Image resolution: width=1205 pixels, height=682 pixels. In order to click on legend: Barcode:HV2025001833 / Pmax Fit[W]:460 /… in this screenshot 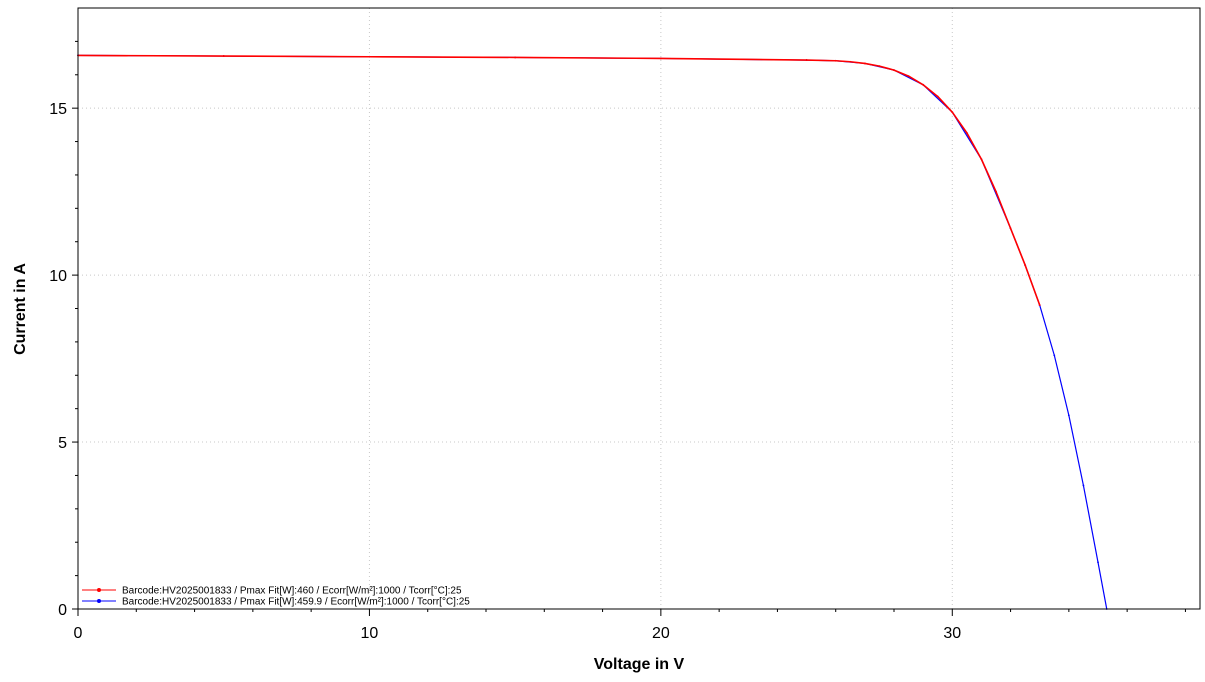, I will do `click(276, 597)`.